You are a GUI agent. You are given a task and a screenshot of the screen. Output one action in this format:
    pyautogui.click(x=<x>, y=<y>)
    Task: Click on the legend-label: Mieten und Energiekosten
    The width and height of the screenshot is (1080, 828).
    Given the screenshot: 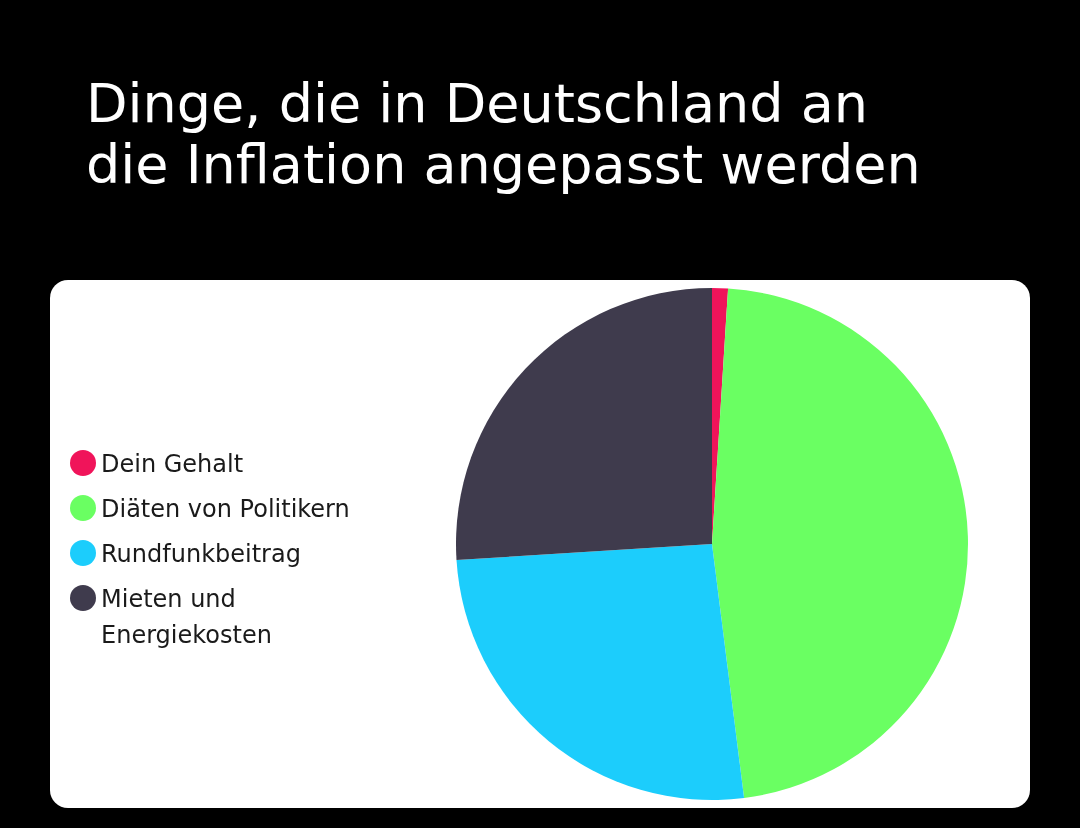 What is the action you would take?
    pyautogui.click(x=186, y=616)
    